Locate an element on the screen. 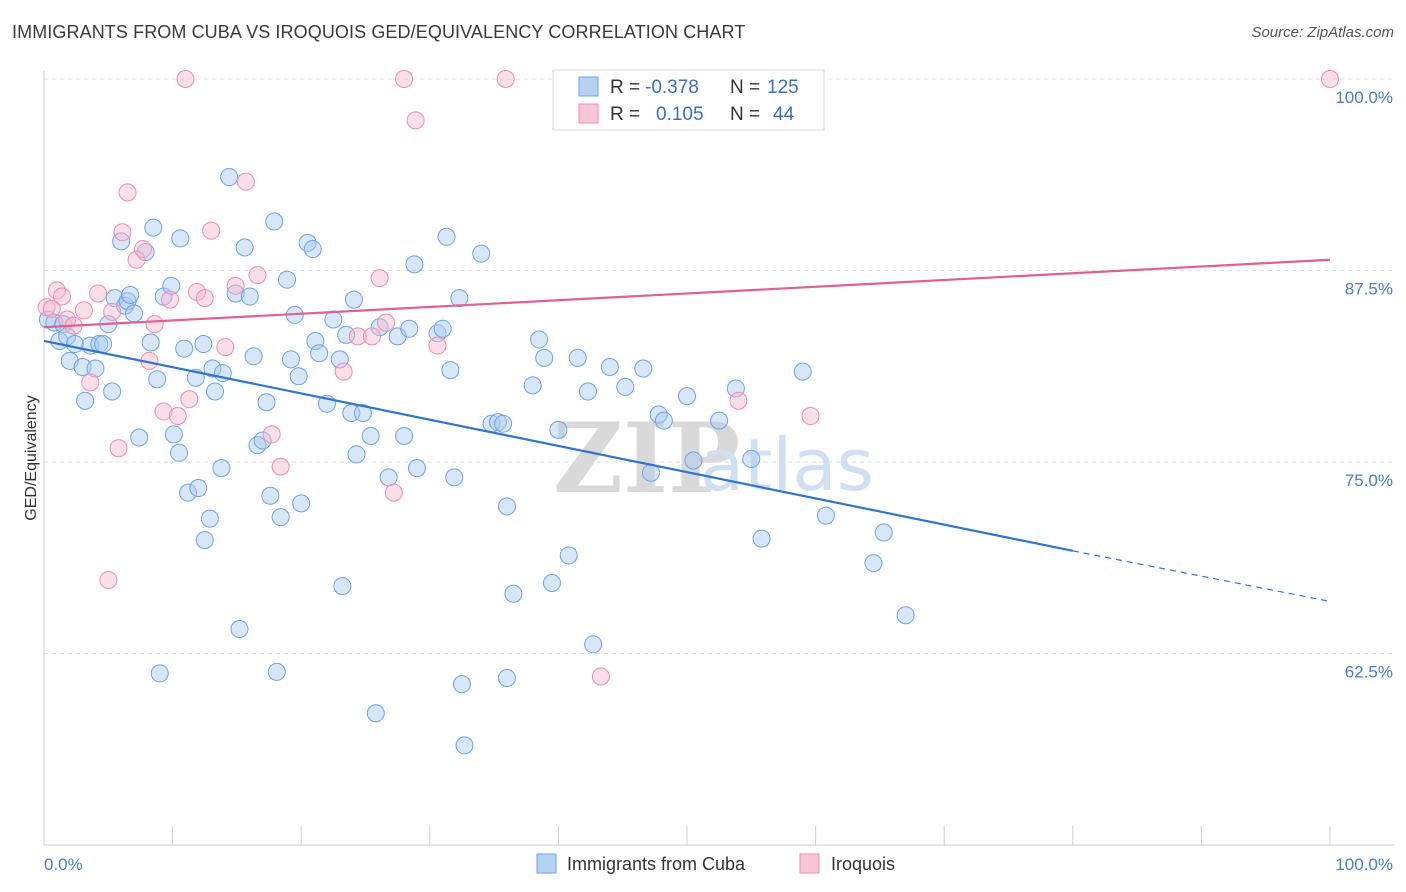 This screenshot has height=892, width=1406. bottom-legend-swatch-cuba is located at coordinates (546, 863).